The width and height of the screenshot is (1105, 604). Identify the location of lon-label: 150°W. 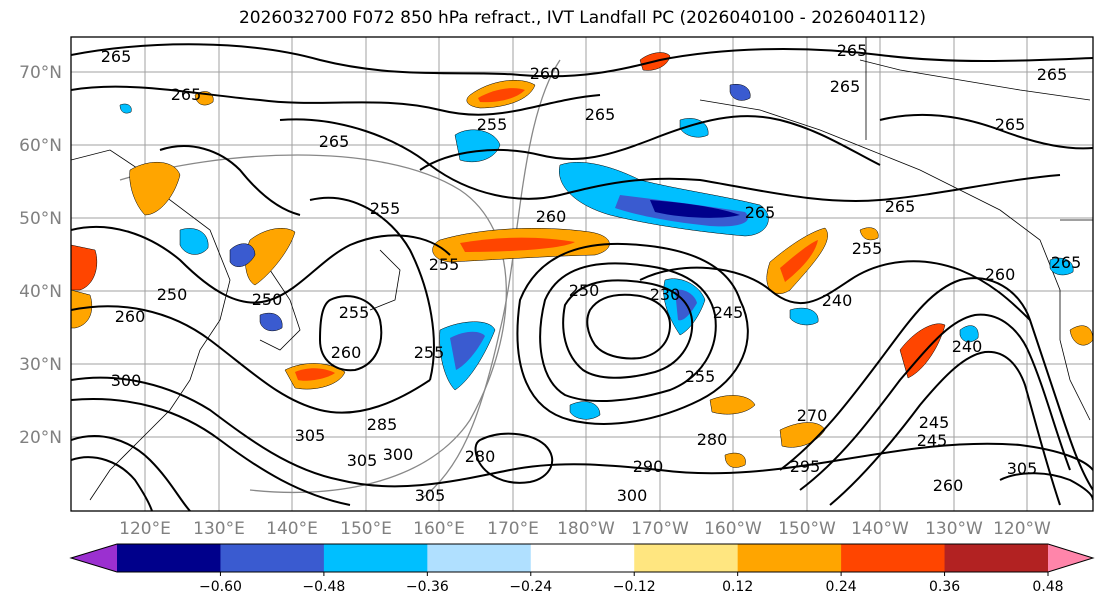
(807, 529).